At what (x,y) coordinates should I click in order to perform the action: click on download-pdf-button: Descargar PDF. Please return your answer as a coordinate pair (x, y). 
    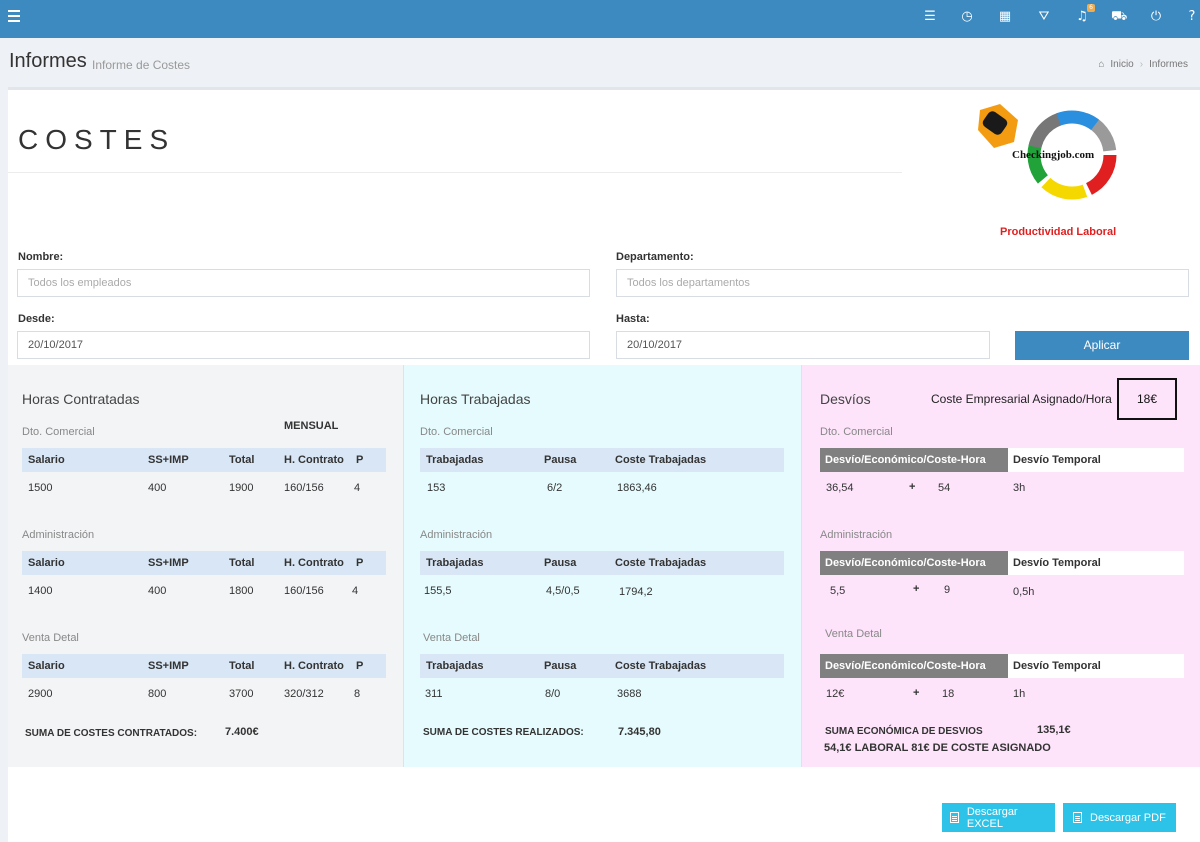
    Looking at the image, I should click on (1119, 817).